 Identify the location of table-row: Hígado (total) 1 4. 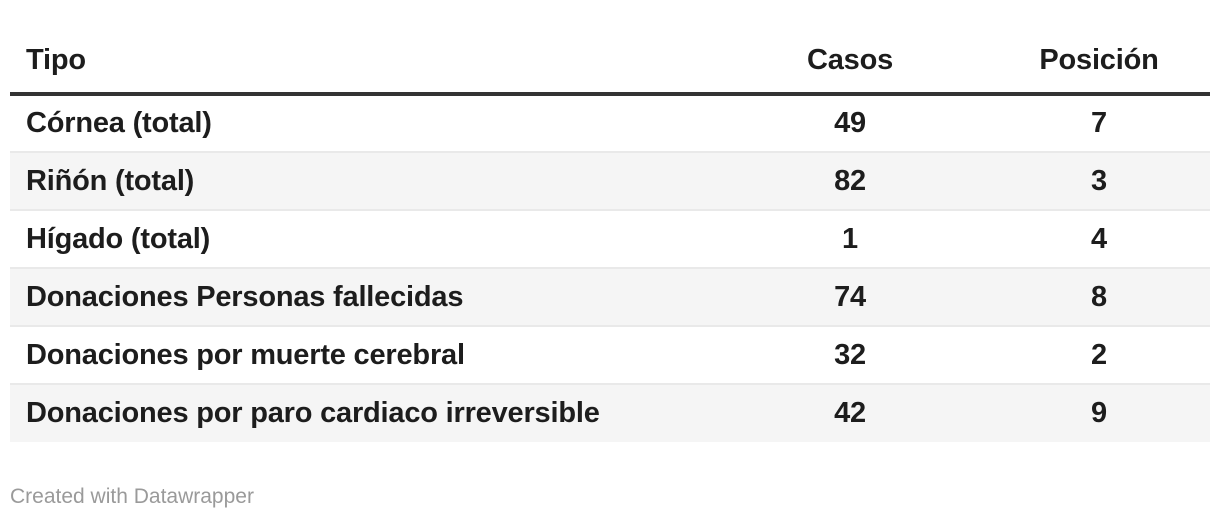
(610, 239).